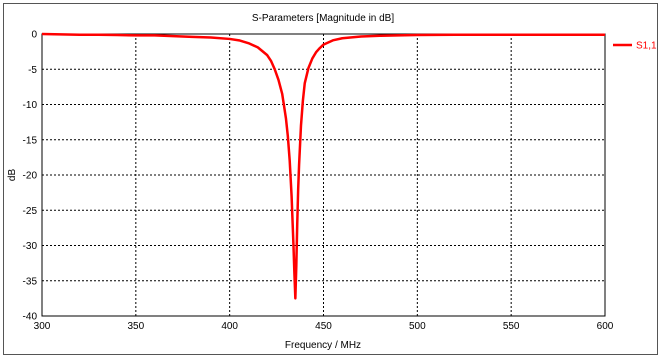  Describe the element at coordinates (34, 35) in the screenshot. I see `y-tick-label: 0` at that location.